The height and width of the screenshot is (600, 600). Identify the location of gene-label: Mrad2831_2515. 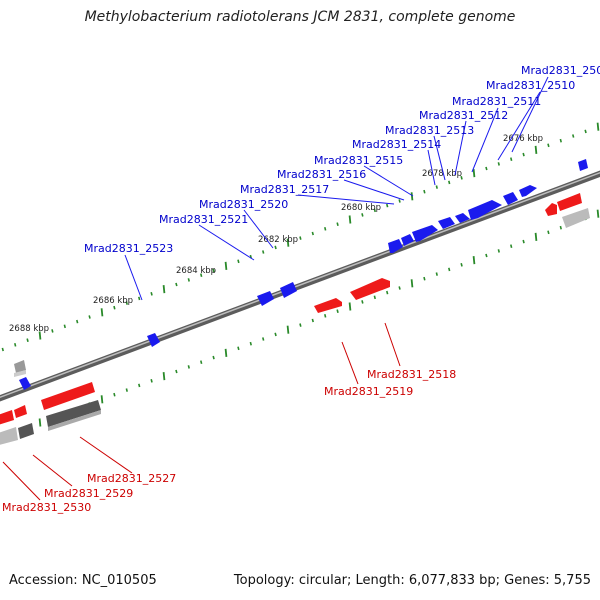
(358, 160).